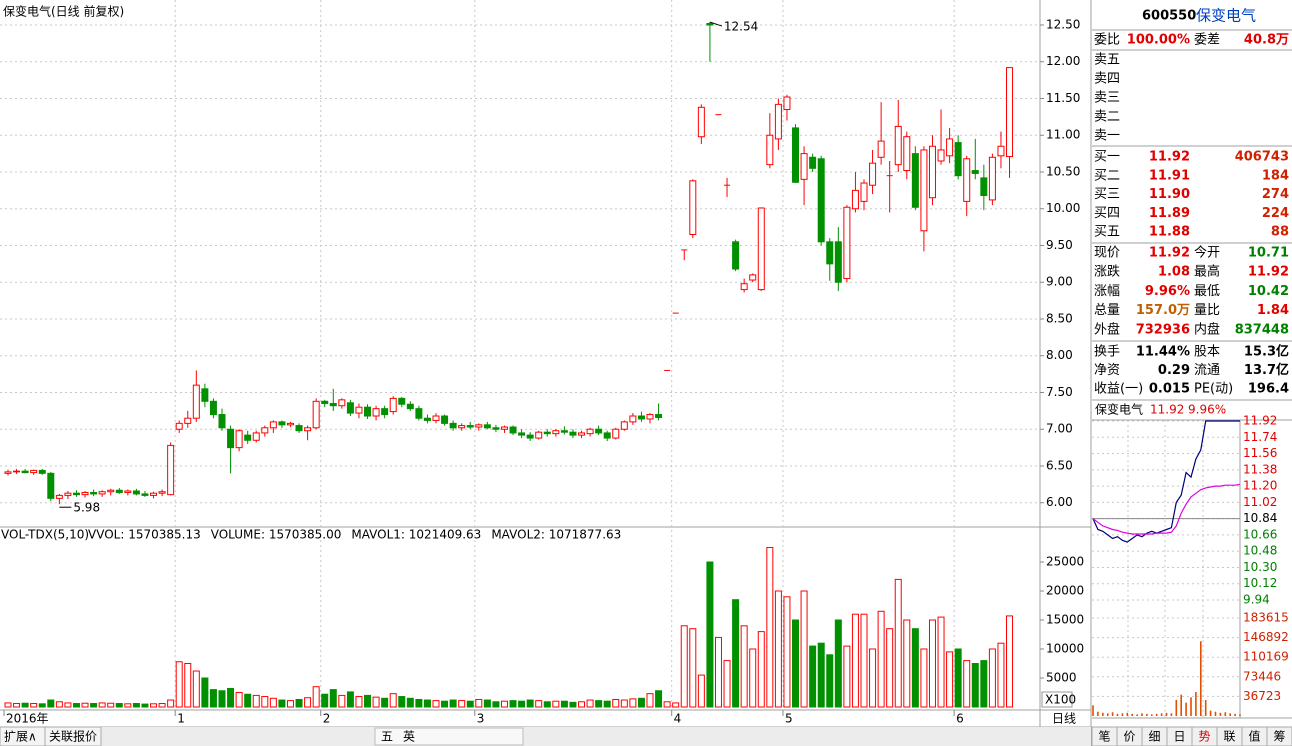 The height and width of the screenshot is (746, 1292). What do you see at coordinates (1129, 737) in the screenshot?
I see `tab-label: 价` at bounding box center [1129, 737].